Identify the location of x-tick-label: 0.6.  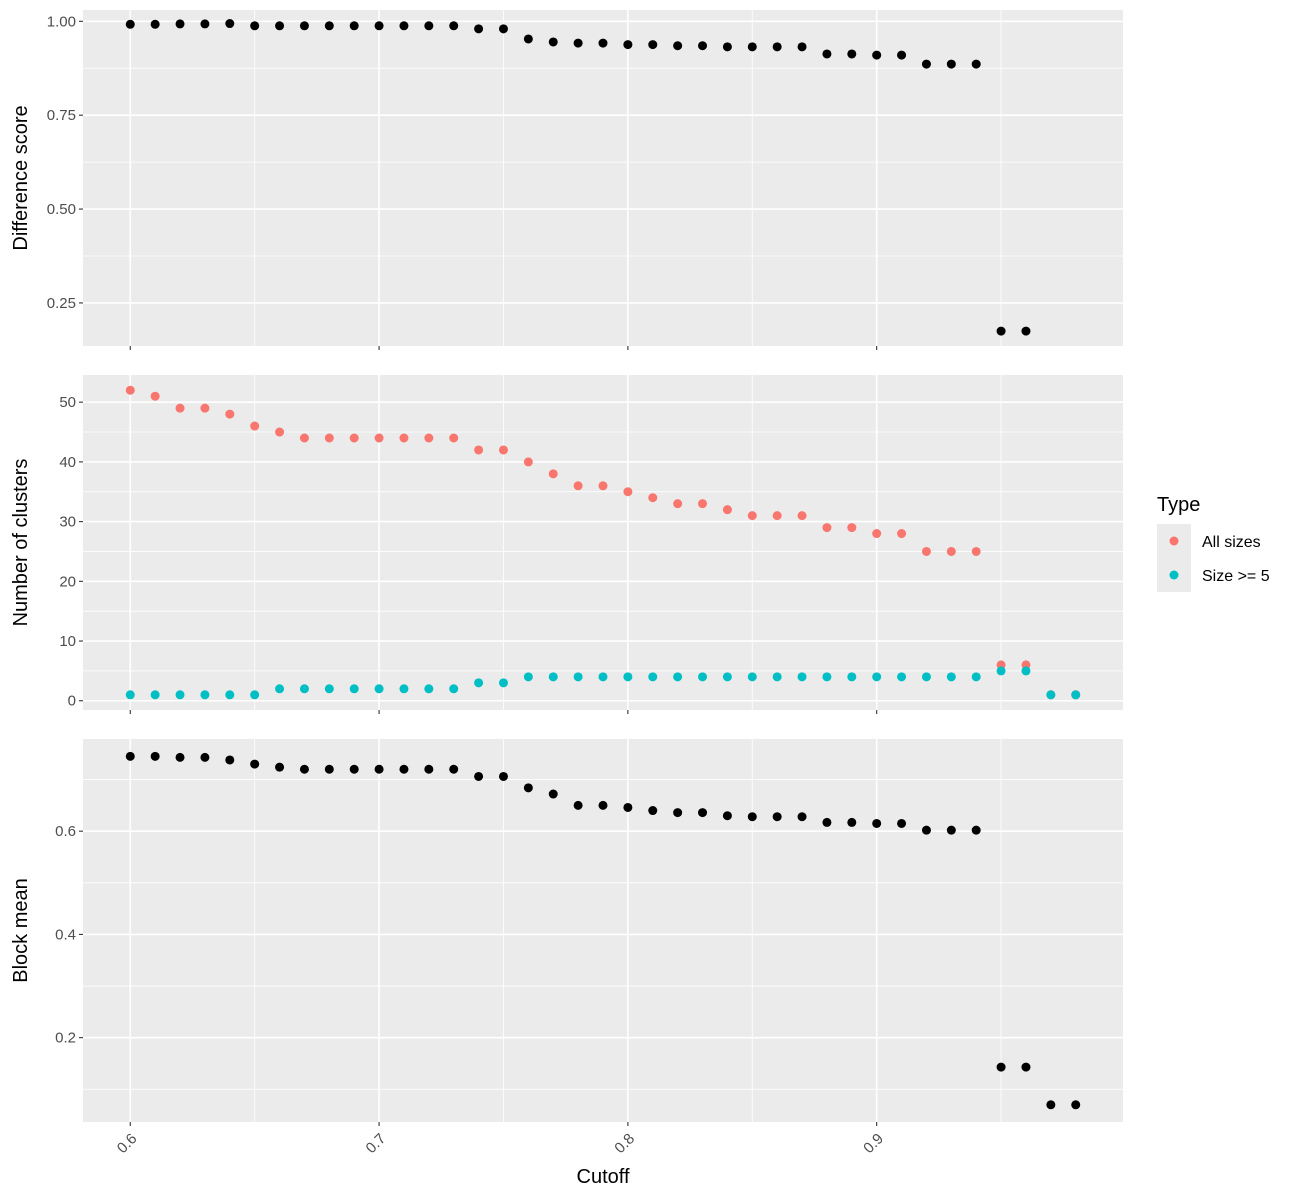
(127, 1143).